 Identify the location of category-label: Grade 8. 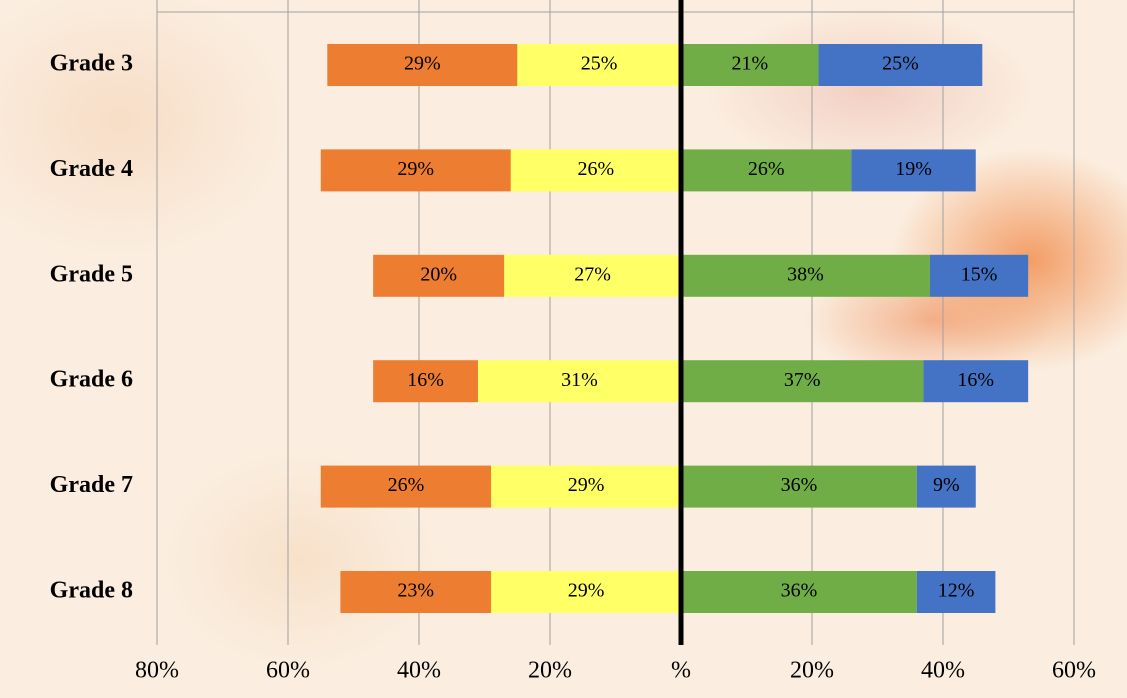
(91, 591).